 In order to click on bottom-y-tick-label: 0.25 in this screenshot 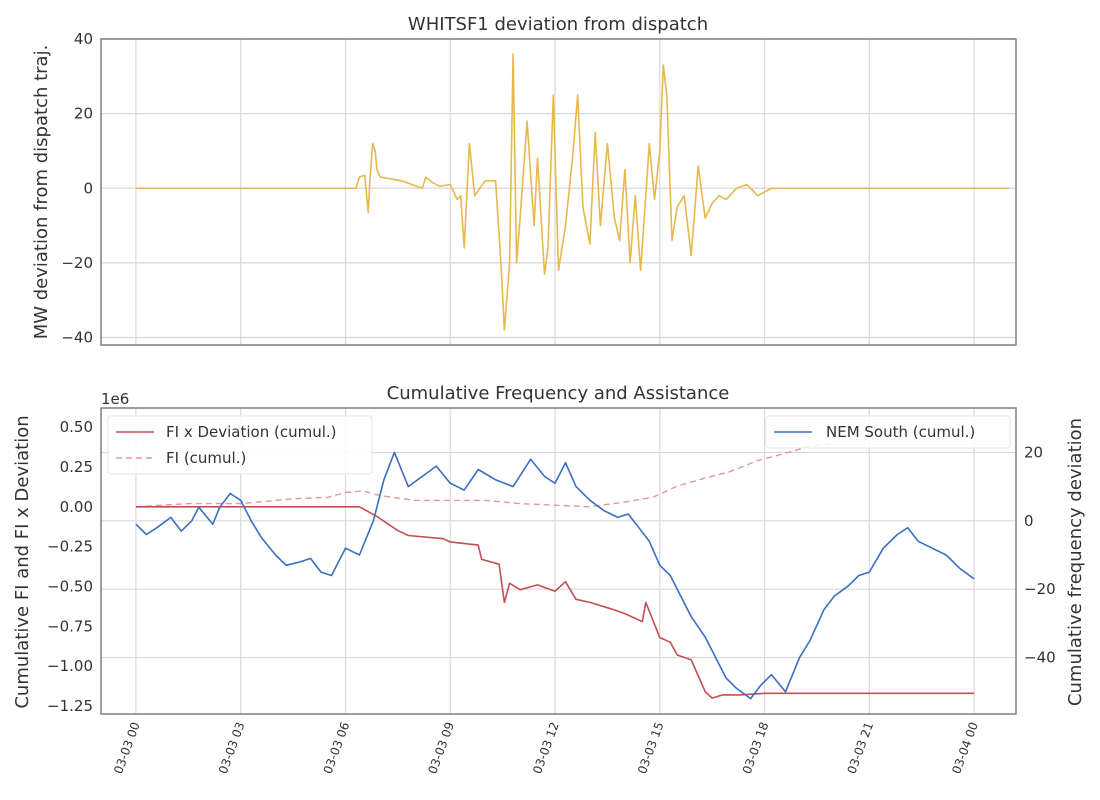, I will do `click(76, 467)`.